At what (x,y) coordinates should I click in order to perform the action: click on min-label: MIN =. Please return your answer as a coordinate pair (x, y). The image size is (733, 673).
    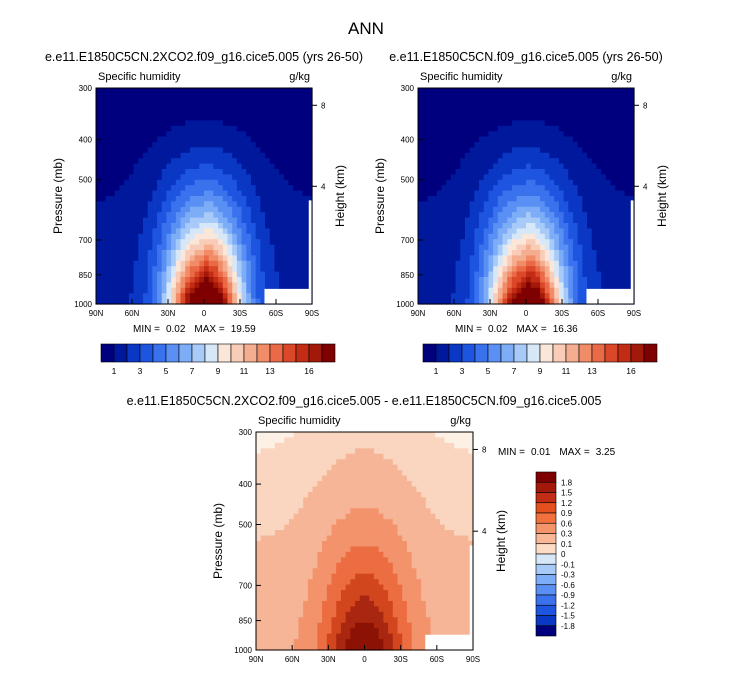
    Looking at the image, I should click on (146, 329).